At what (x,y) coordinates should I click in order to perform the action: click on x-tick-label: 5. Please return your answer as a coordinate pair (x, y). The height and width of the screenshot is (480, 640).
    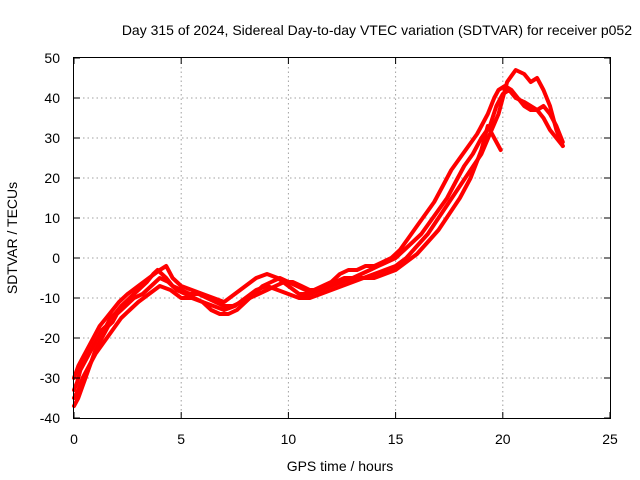
    Looking at the image, I should click on (181, 439).